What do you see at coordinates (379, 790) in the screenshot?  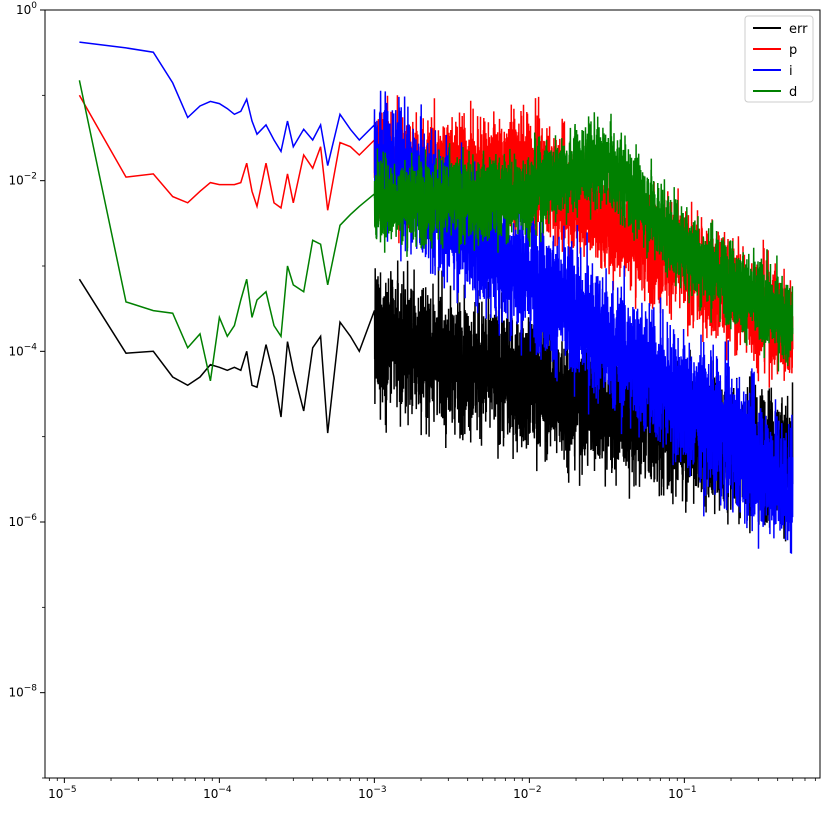 I see `x-tick-exponent: −3` at bounding box center [379, 790].